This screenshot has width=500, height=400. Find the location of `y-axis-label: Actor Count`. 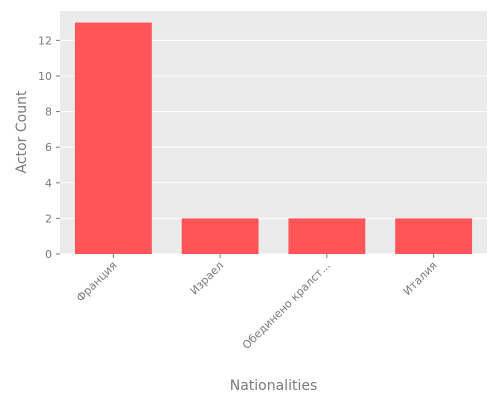

y-axis-label: Actor Count is located at coordinates (22, 131).